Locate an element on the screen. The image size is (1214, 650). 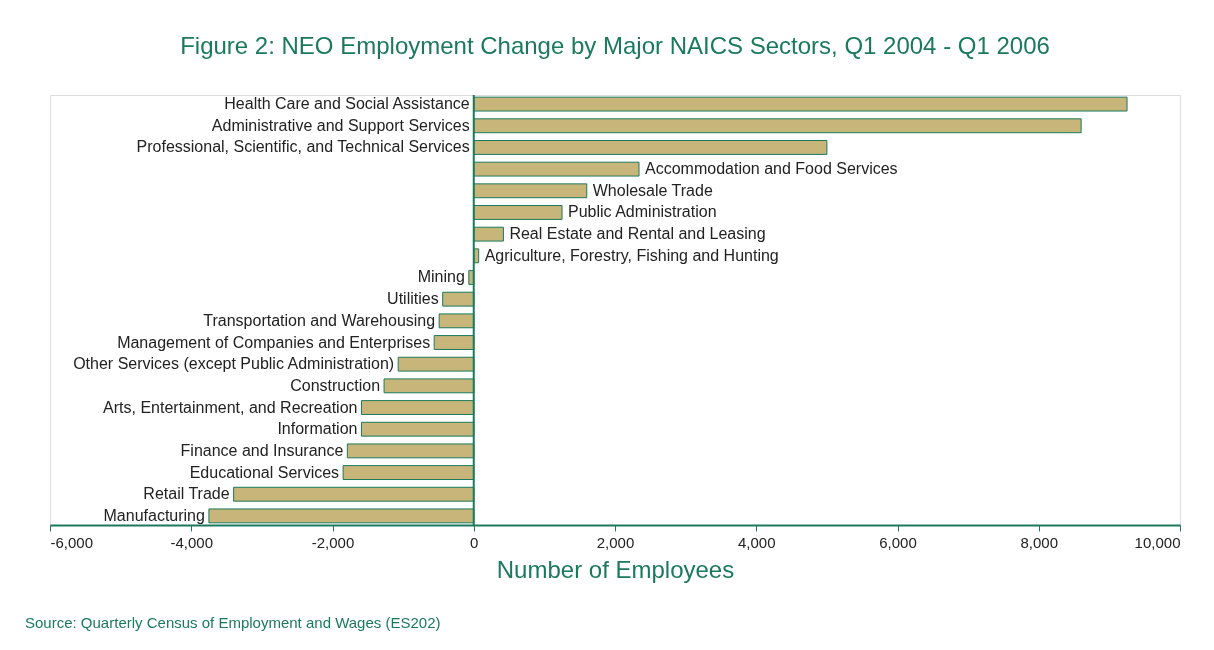
y-tick-label: Arts, Entertainment, and Recreation is located at coordinates (230, 407).